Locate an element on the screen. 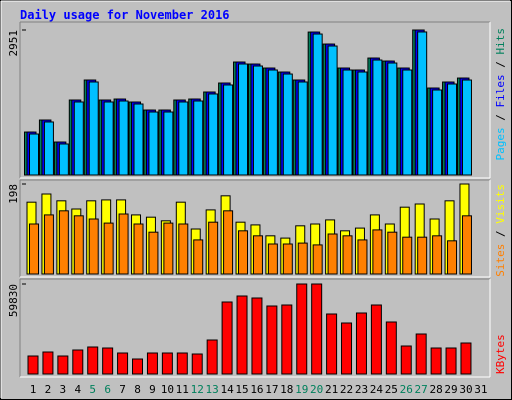 This screenshot has height=400, width=512. y-max-label: 2951 is located at coordinates (13, 43).